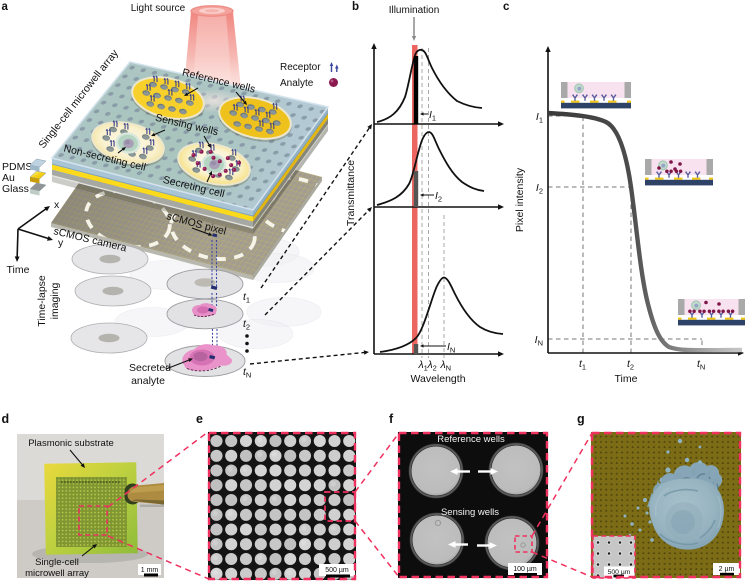 This screenshot has width=750, height=581. I want to click on svg-text: λN, so click(446, 366).